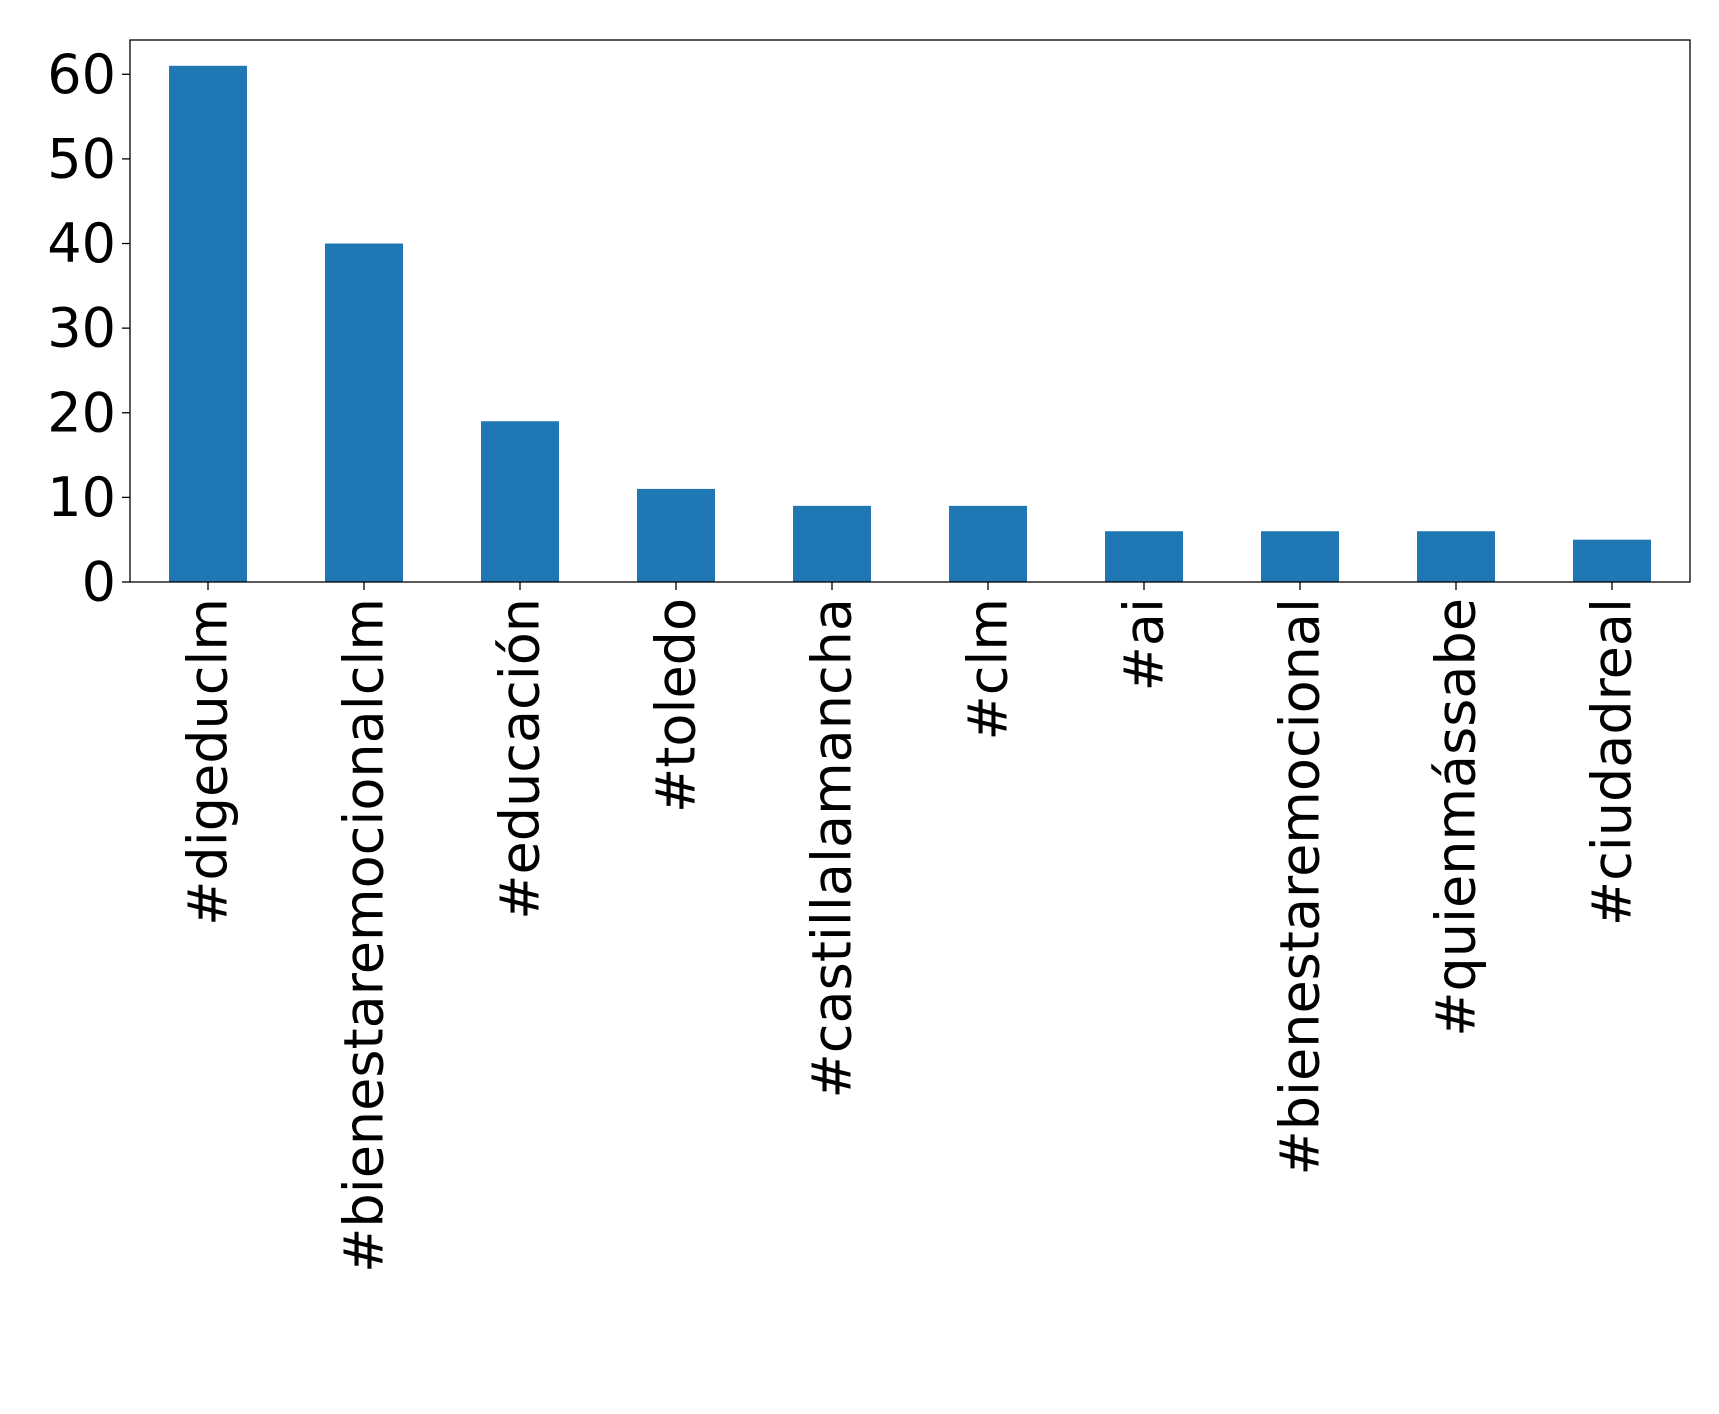  Describe the element at coordinates (364, 935) in the screenshot. I see `x-tick-label-1: #bienestaremocionalclm` at that location.